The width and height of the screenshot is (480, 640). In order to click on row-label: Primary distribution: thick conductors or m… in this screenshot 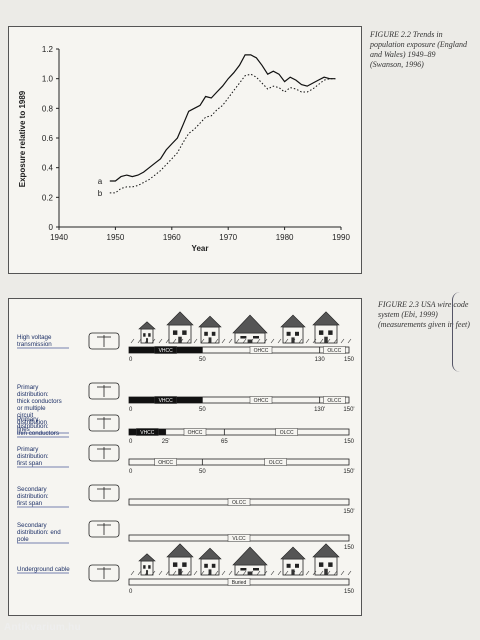, I will do `click(39, 408)`.